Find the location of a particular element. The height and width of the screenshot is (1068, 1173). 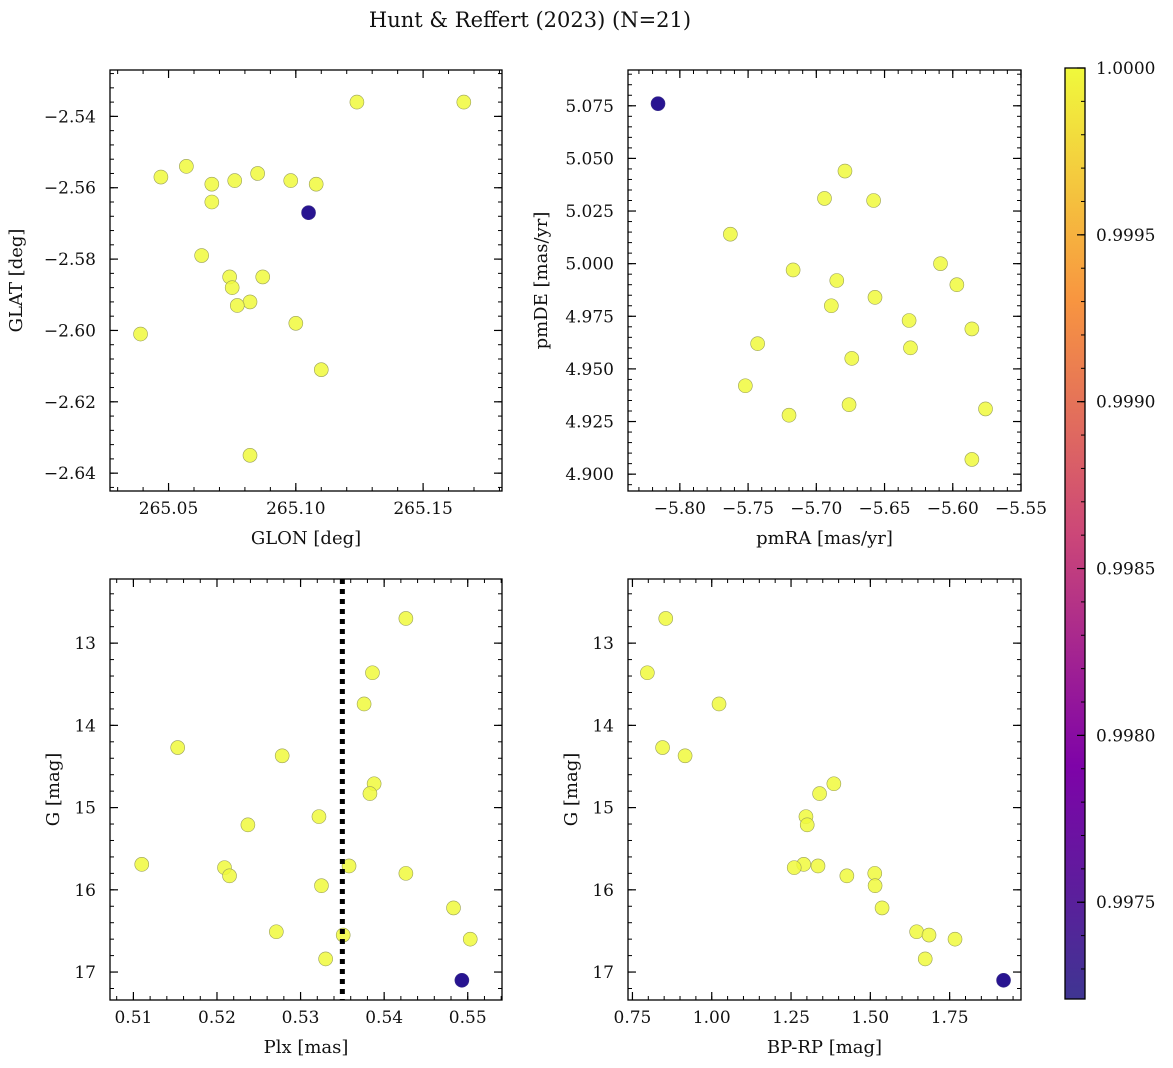

x-tick-label: −5.75 is located at coordinates (748, 509).